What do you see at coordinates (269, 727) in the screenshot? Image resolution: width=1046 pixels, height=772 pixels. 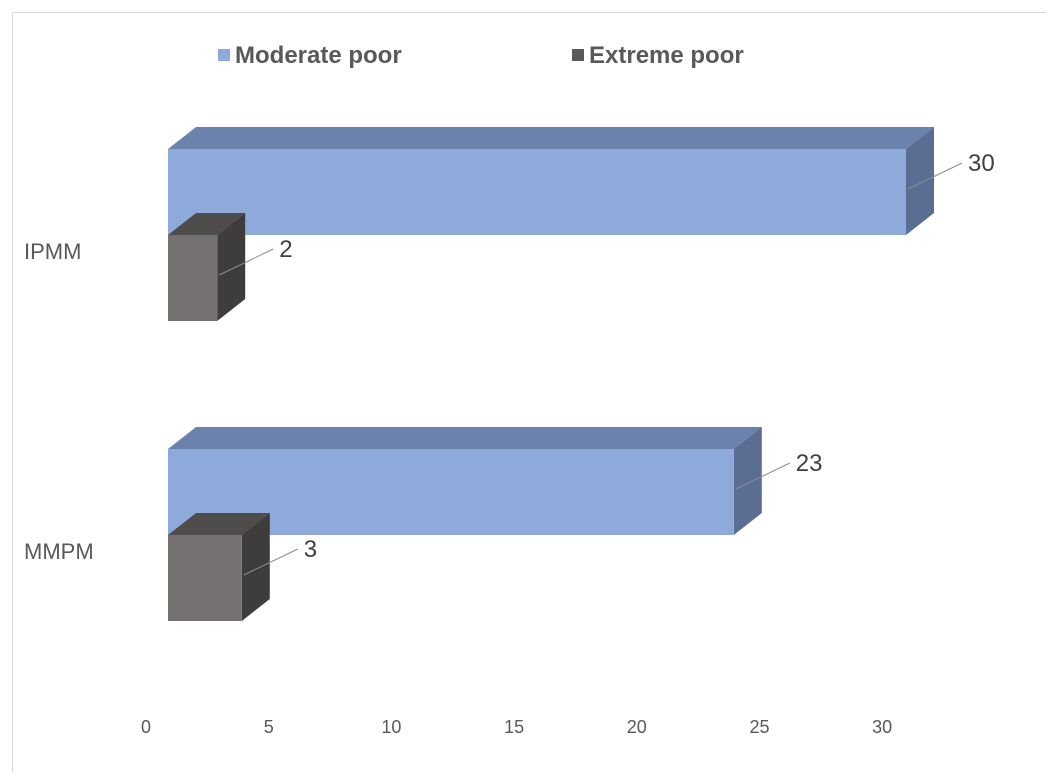 I see `x-tick-5: 5` at bounding box center [269, 727].